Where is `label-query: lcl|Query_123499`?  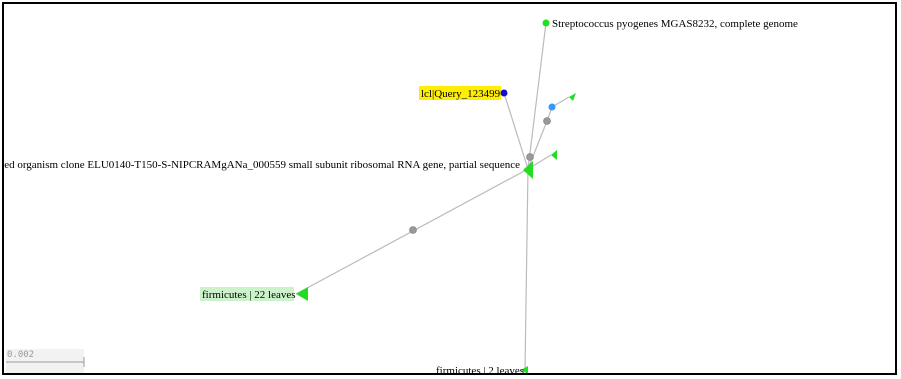
label-query: lcl|Query_123499 is located at coordinates (461, 94).